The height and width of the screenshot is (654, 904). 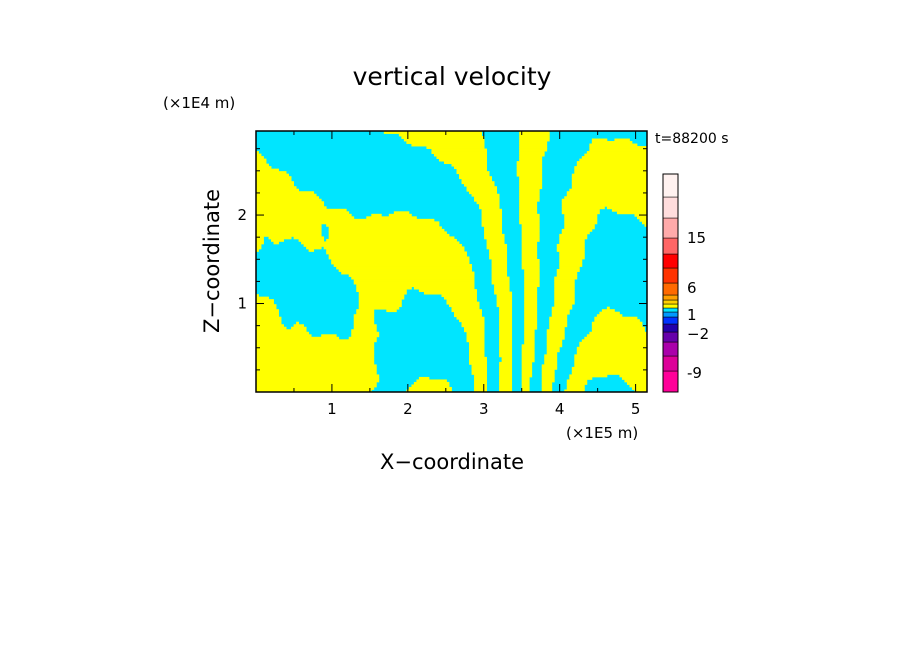 What do you see at coordinates (242, 304) in the screenshot?
I see `y-tick-label: 1` at bounding box center [242, 304].